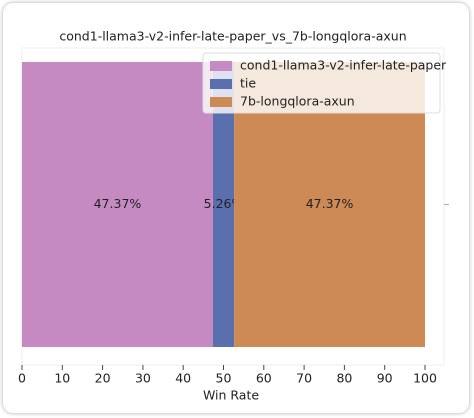 The width and height of the screenshot is (474, 418). I want to click on x-tick-label: 40, so click(183, 378).